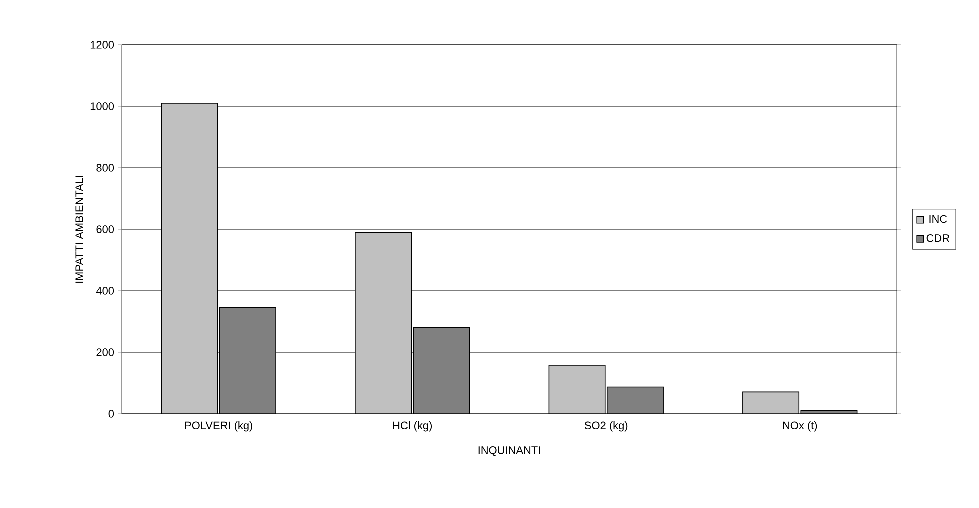 The image size is (979, 508). What do you see at coordinates (105, 291) in the screenshot?
I see `y-tick-label: 400` at bounding box center [105, 291].